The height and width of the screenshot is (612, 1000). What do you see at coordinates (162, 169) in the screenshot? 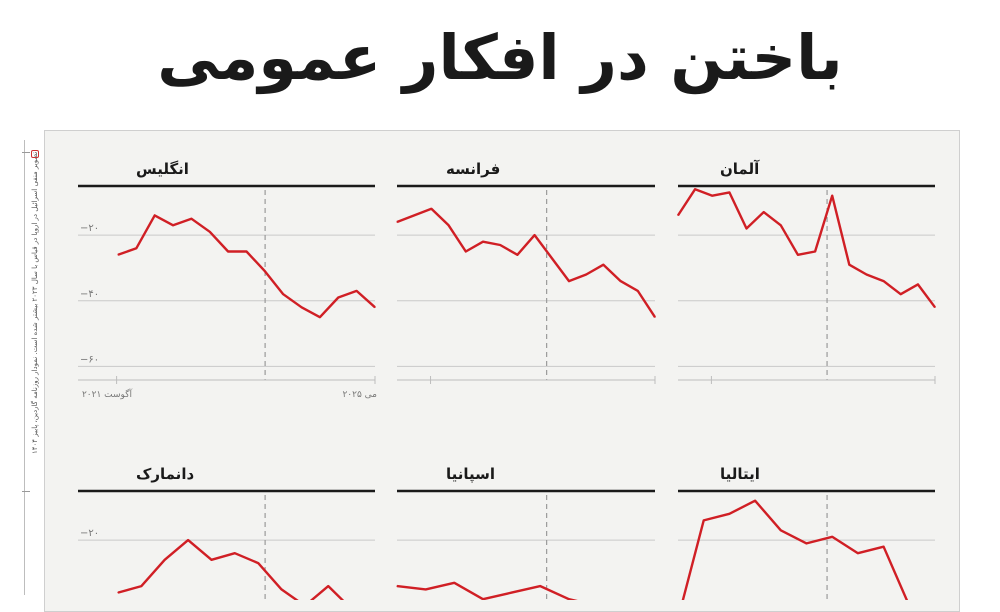
I see `chart-title: انگلیس` at bounding box center [162, 169].